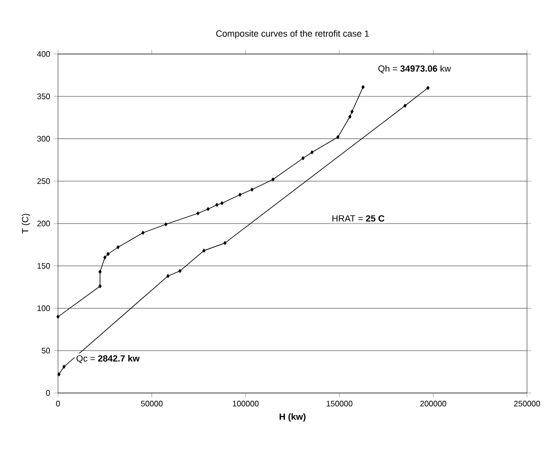  I want to click on annotation: Qh = 34973.06 kw, so click(414, 69).